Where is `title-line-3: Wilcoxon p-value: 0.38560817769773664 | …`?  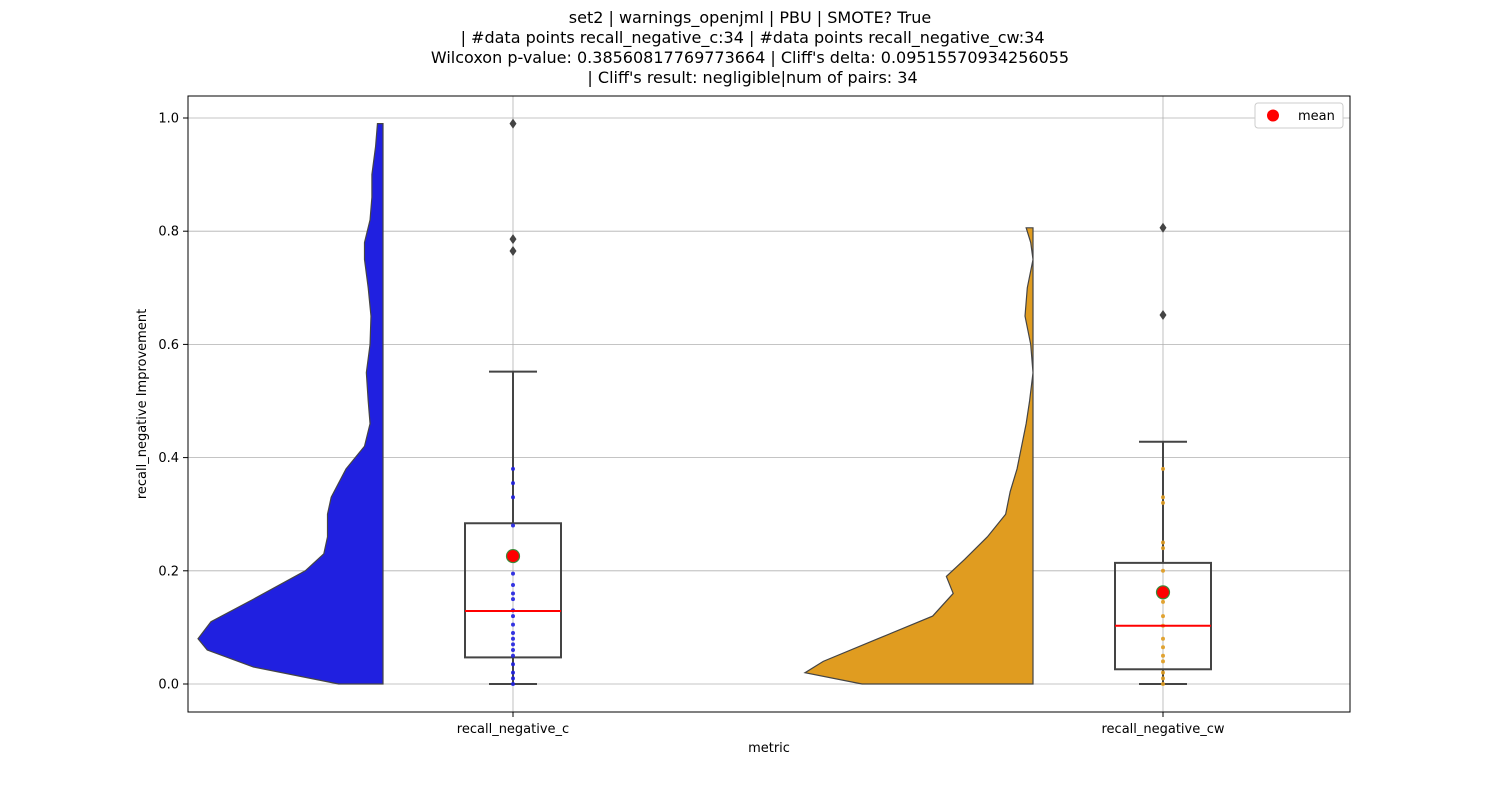
title-line-3: Wilcoxon p-value: 0.38560817769773664 | … is located at coordinates (750, 57).